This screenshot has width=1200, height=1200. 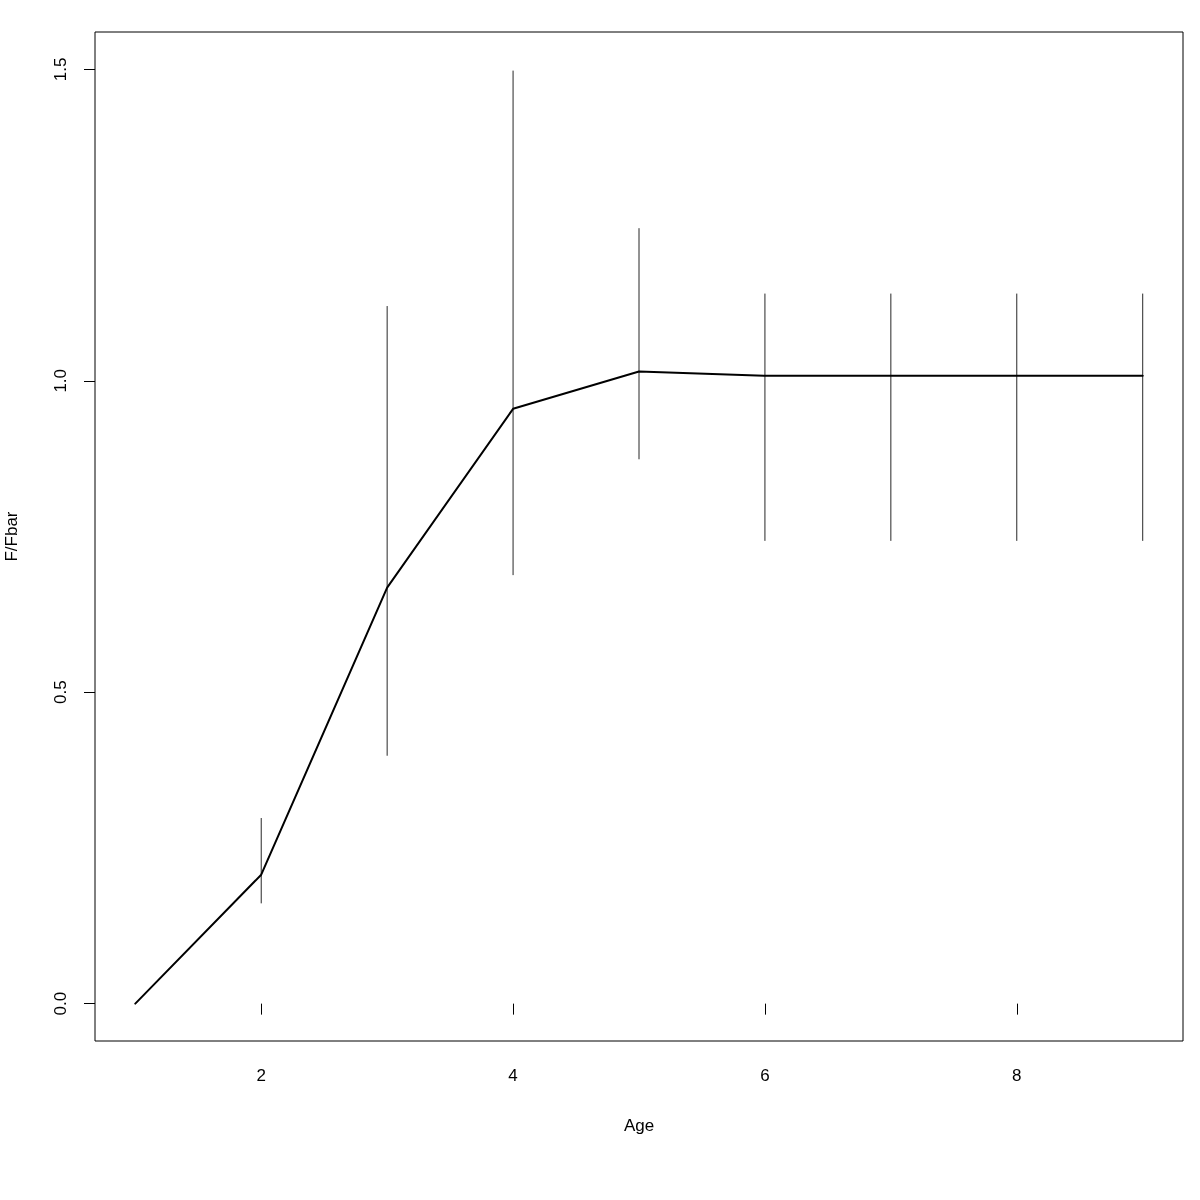 I want to click on y-tick-label: 0.5, so click(x=60, y=692).